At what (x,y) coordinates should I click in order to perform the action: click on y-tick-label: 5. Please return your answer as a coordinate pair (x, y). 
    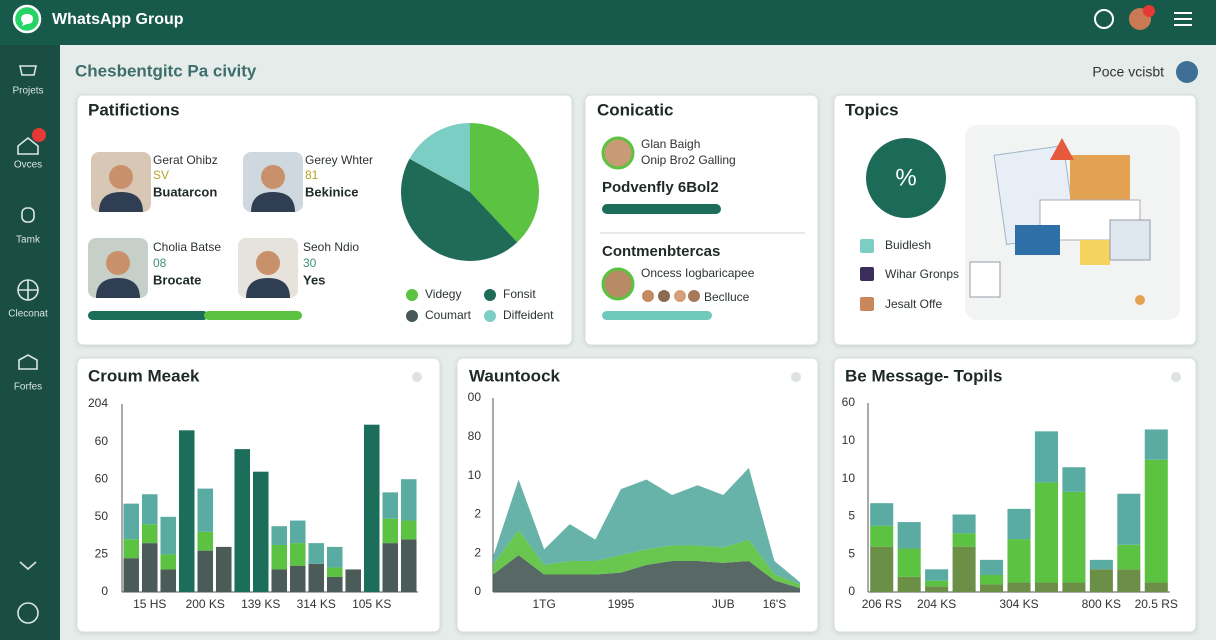
    Looking at the image, I should click on (851, 516).